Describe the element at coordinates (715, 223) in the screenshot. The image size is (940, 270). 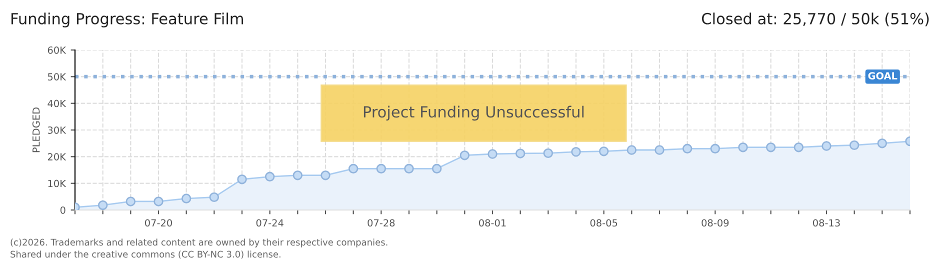
I see `x-tick-label: 08-09` at that location.